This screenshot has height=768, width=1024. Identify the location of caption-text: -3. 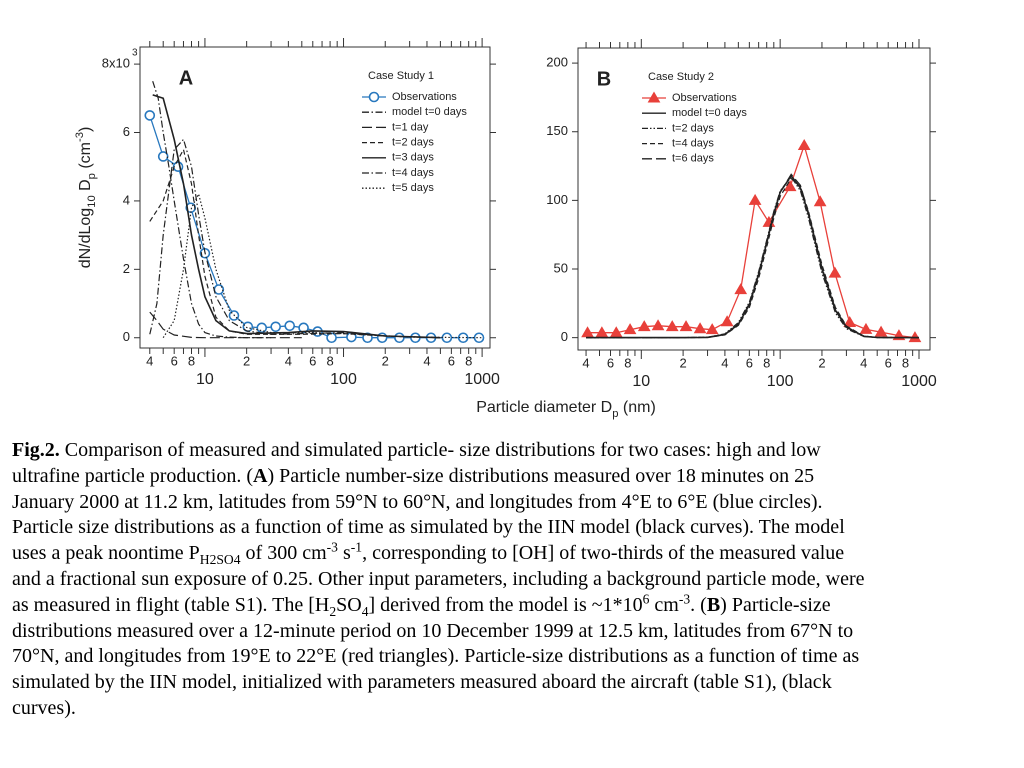
(332, 547).